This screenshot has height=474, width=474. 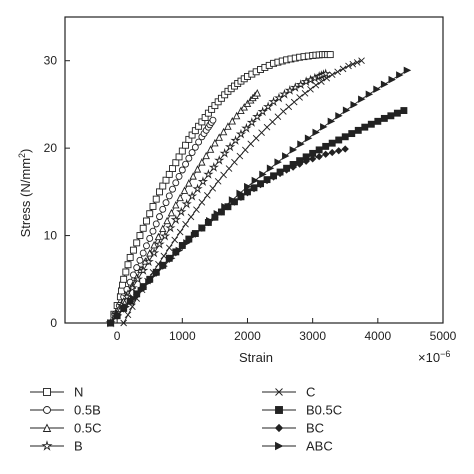 I want to click on x-tick-label: 5000, so click(x=443, y=336).